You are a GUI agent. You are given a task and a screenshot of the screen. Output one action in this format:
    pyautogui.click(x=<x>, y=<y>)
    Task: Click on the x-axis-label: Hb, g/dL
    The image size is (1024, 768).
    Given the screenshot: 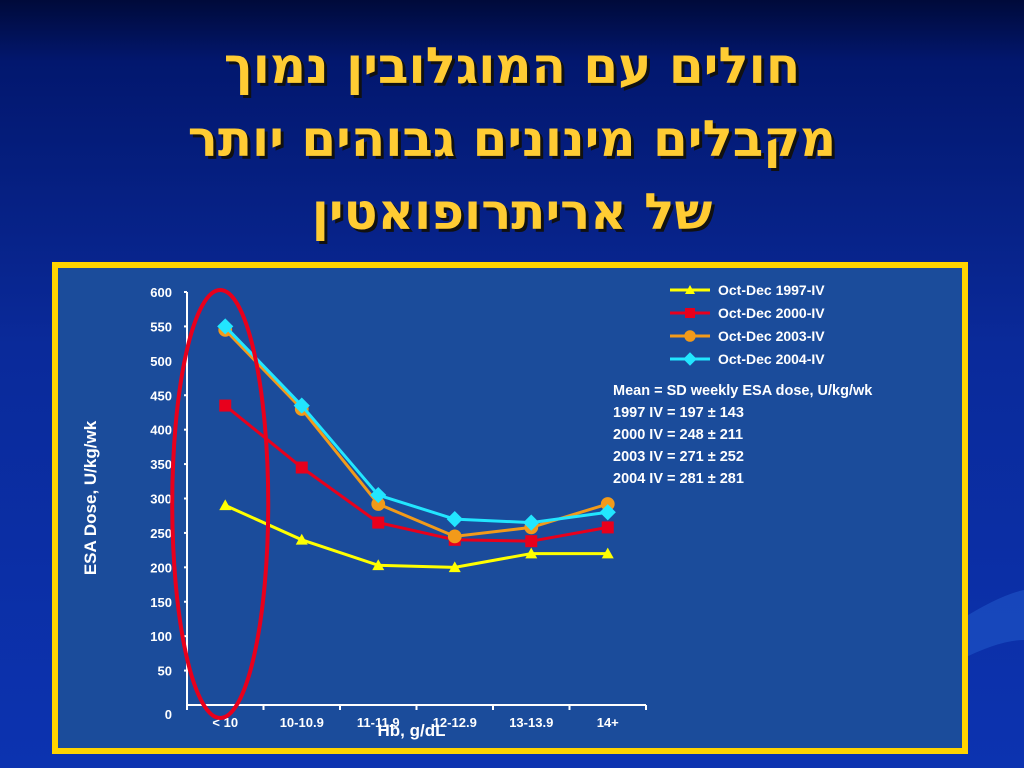 What is the action you would take?
    pyautogui.click(x=412, y=730)
    